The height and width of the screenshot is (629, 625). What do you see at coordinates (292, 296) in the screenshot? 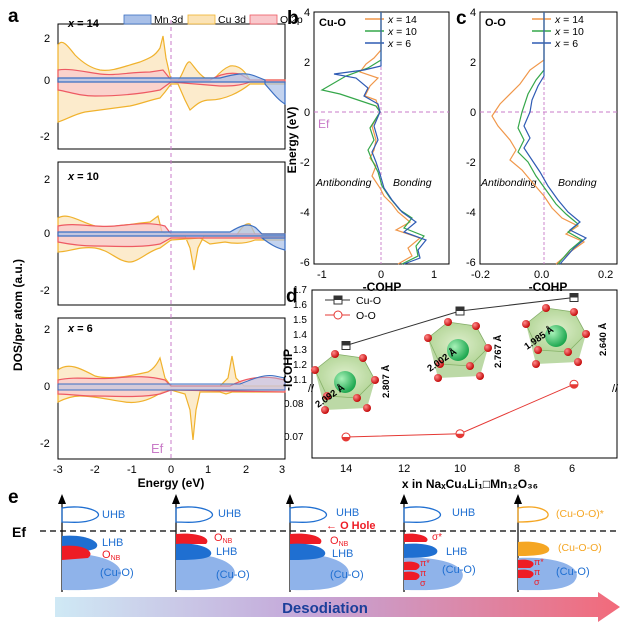
I see `panel-d-letter: d` at bounding box center [292, 296].